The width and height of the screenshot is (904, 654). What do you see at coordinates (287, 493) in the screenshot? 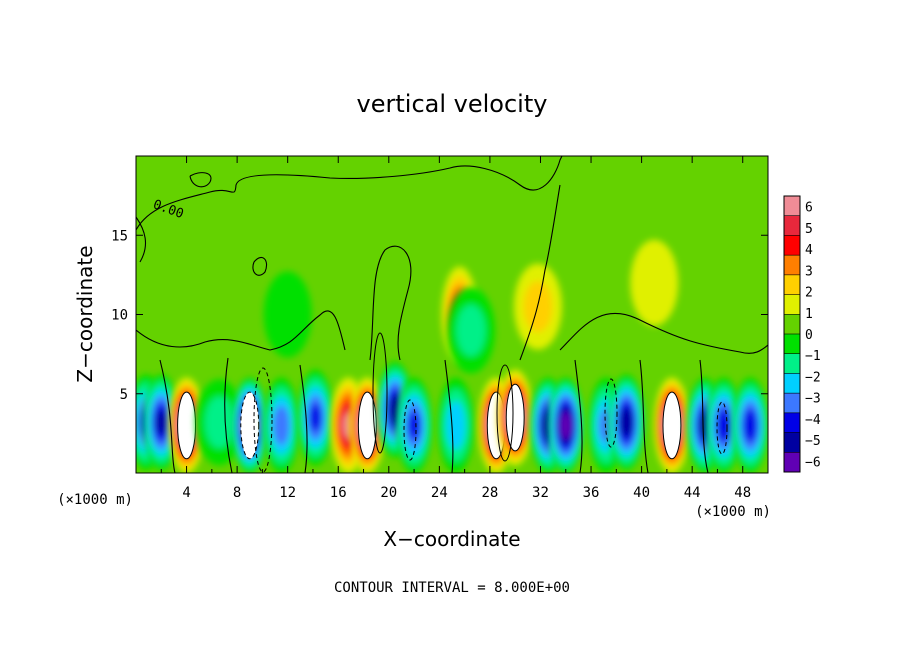
I see `x-tick-label-2: 12` at bounding box center [287, 493].